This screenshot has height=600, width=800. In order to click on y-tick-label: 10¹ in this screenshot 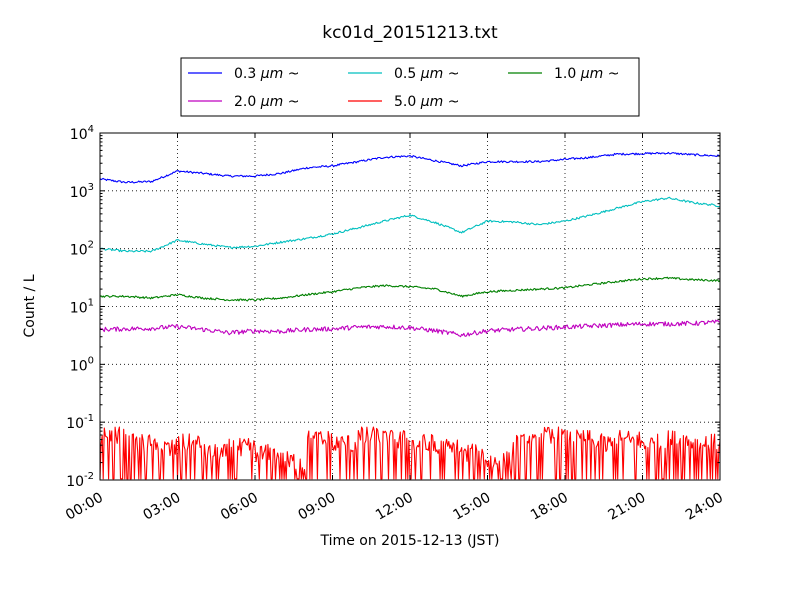, I will do `click(82, 307)`.